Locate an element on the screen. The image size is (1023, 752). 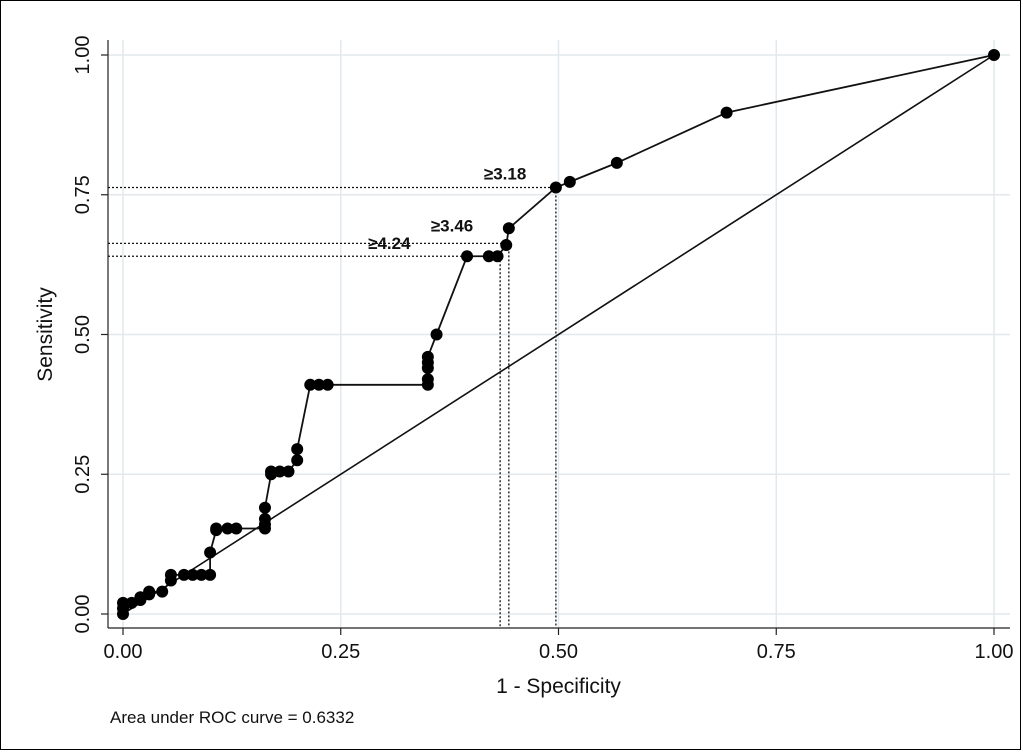
cutoff-annotation: ≥3.46 is located at coordinates (452, 225).